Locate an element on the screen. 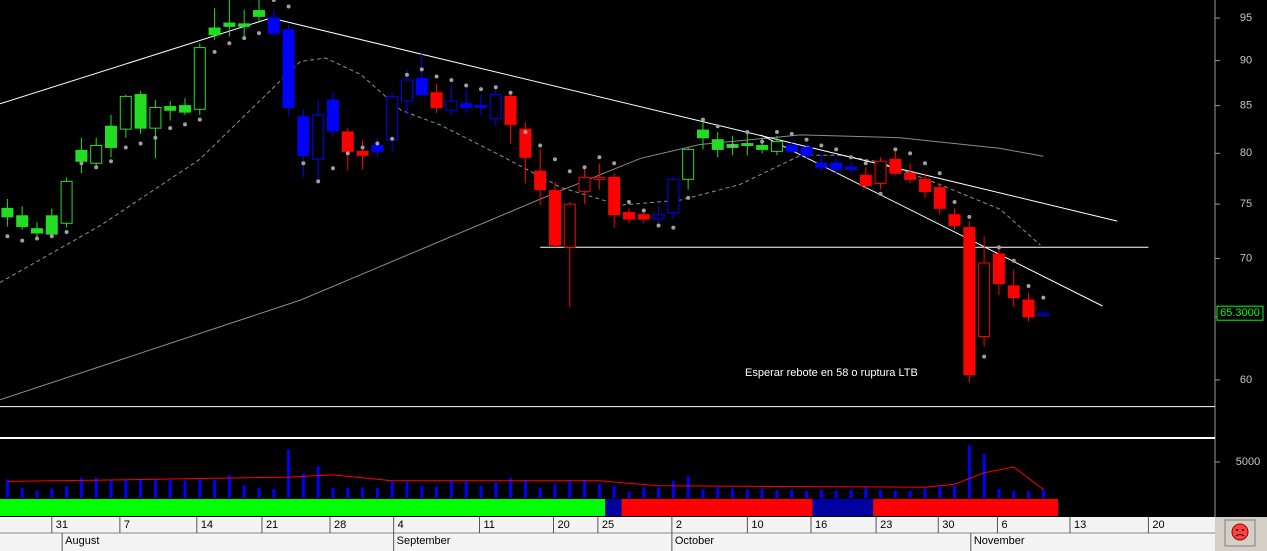 This screenshot has height=551, width=1267. volume-tick-label: 5000 is located at coordinates (1248, 462).